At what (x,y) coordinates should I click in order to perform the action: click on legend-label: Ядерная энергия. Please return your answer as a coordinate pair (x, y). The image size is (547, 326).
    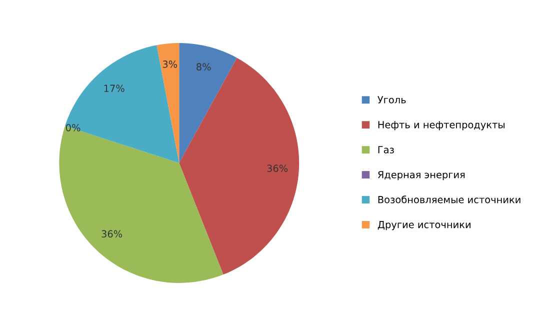
    Looking at the image, I should click on (421, 175).